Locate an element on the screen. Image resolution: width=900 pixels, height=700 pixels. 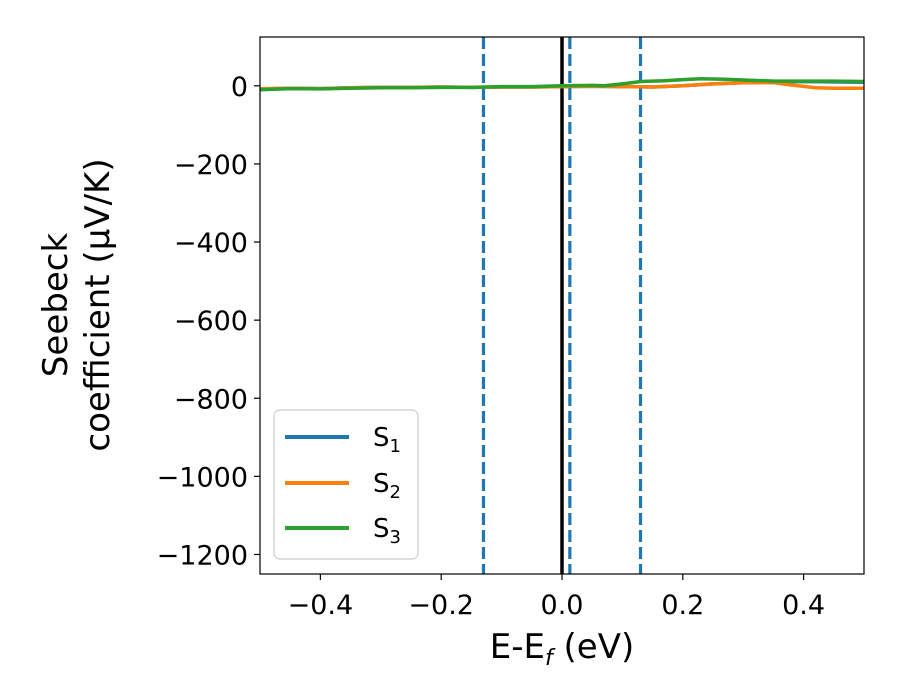
legend-label-s2: S2 is located at coordinates (387, 486).